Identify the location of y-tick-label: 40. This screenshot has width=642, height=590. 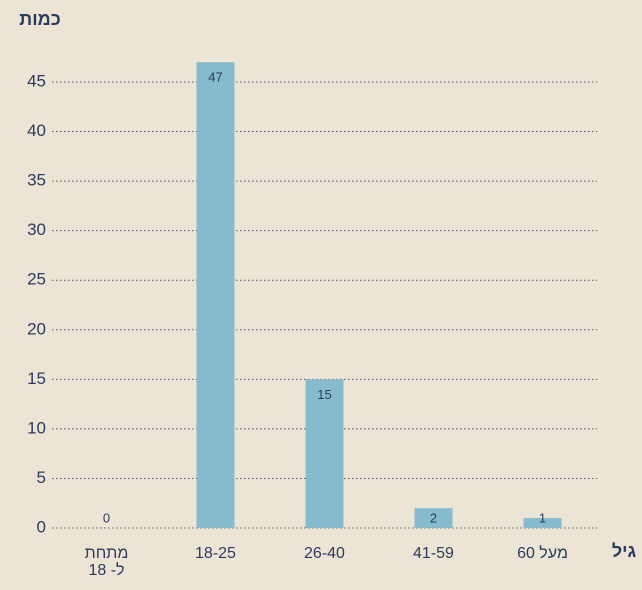
(36, 130).